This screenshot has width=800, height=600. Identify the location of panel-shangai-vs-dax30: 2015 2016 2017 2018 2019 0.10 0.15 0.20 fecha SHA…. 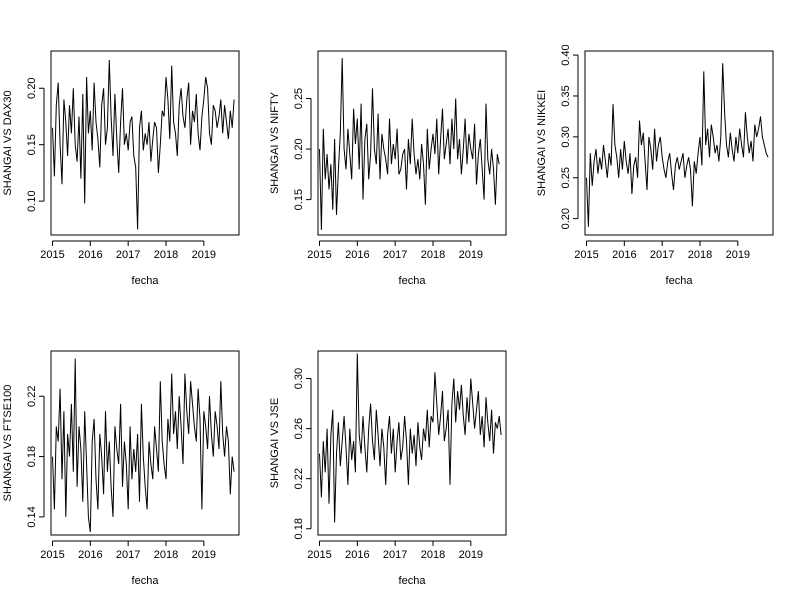
(121, 168).